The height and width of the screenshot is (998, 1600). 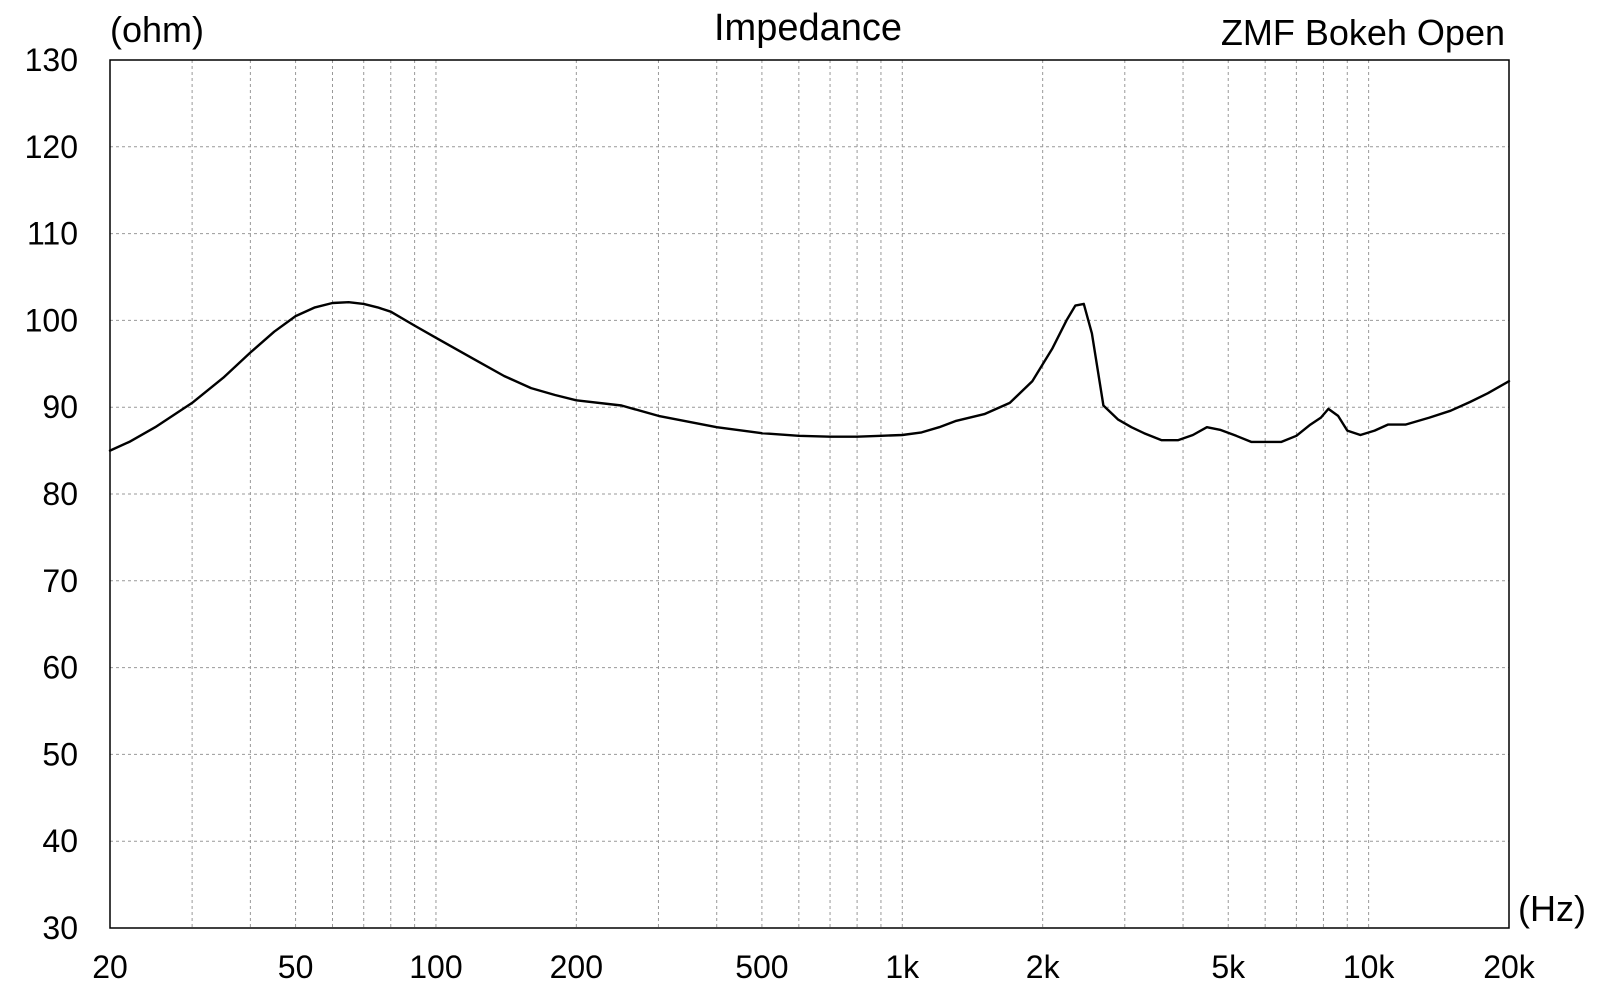 I want to click on chart-subtitle: ZMF Bokeh Open, so click(x=1363, y=32).